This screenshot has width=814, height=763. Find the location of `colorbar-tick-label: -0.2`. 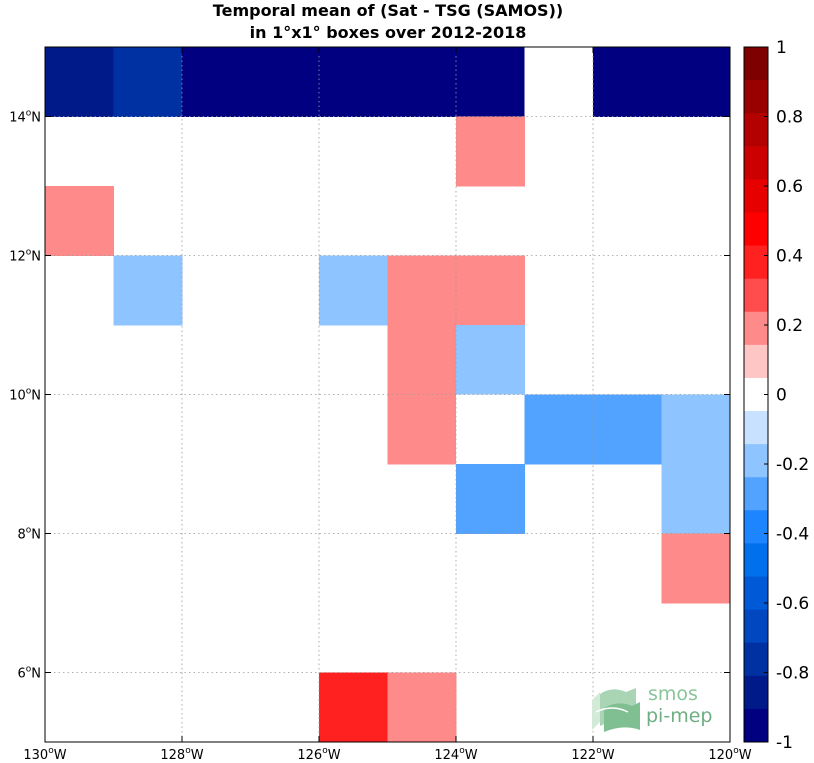

colorbar-tick-label: -0.2 is located at coordinates (792, 465).